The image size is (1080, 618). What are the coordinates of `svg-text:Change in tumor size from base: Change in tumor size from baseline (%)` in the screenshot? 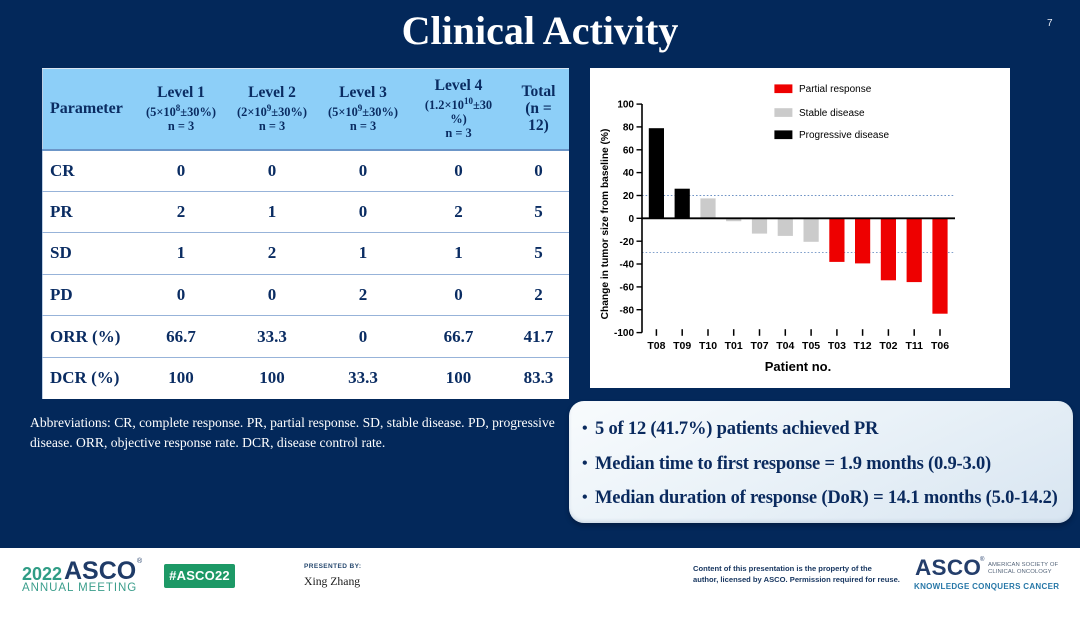 It's located at (605, 224).